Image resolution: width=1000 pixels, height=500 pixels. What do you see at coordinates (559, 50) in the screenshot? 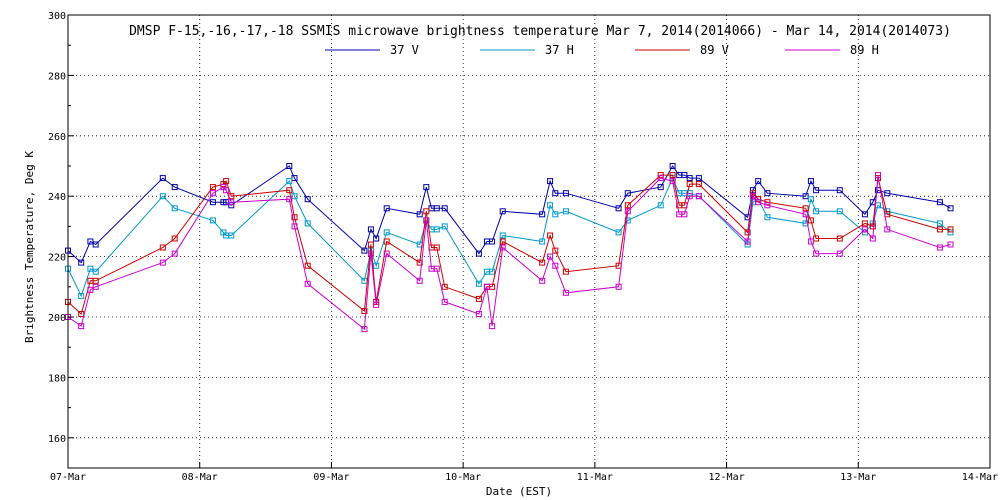
I see `legend-label: 37 H` at bounding box center [559, 50].